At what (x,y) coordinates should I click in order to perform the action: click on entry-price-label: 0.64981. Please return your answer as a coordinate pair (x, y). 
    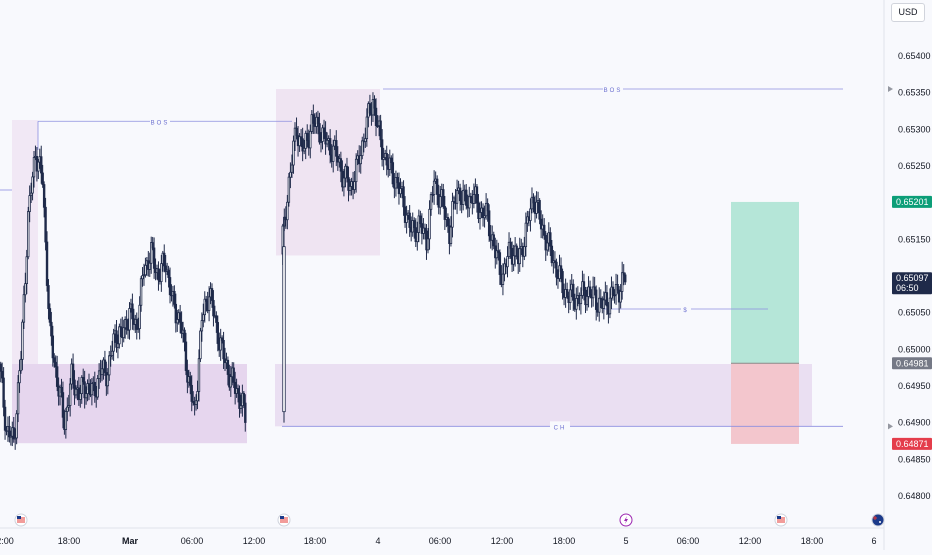
    Looking at the image, I should click on (912, 363).